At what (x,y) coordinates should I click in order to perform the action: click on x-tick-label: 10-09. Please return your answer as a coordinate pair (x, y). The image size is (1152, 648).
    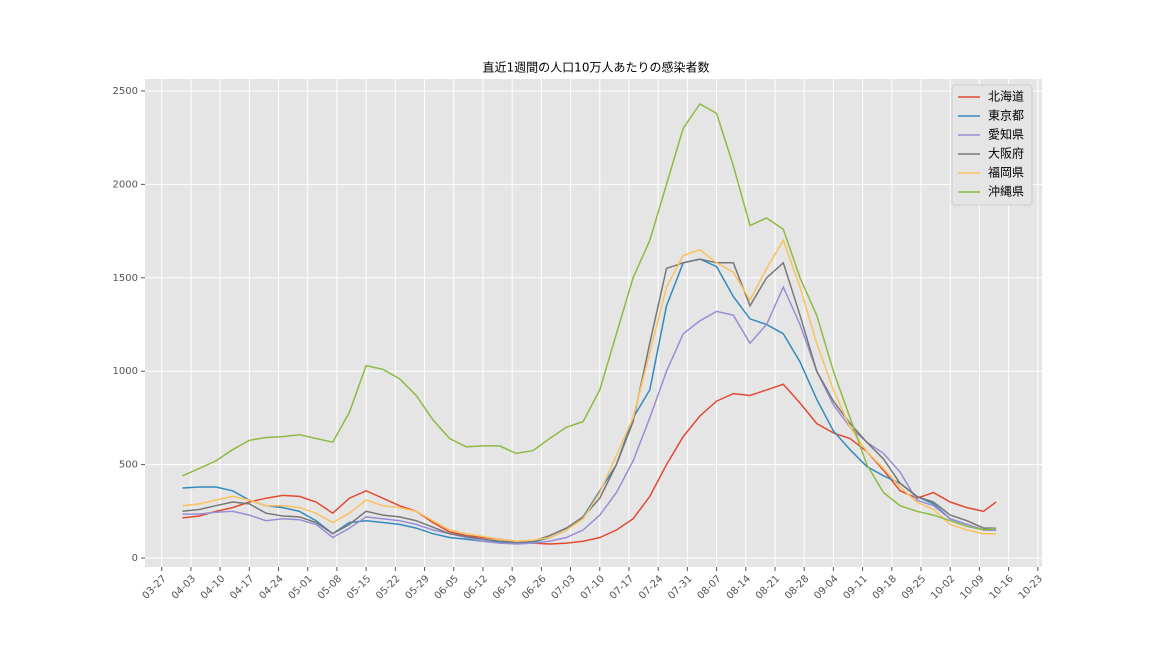
    Looking at the image, I should click on (972, 587).